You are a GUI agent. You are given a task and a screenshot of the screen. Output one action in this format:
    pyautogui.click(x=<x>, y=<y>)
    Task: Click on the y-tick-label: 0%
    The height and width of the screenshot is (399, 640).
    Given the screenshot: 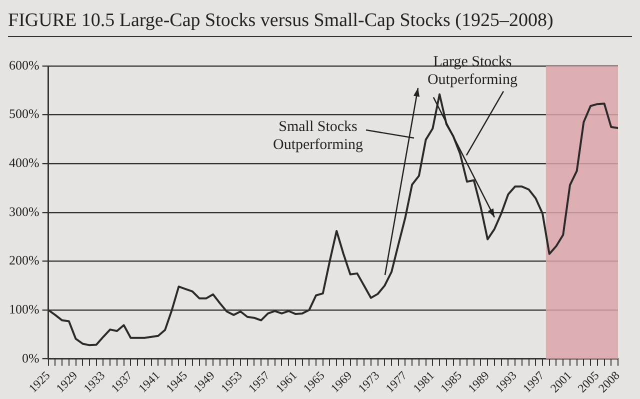 What is the action you would take?
    pyautogui.click(x=31, y=358)
    